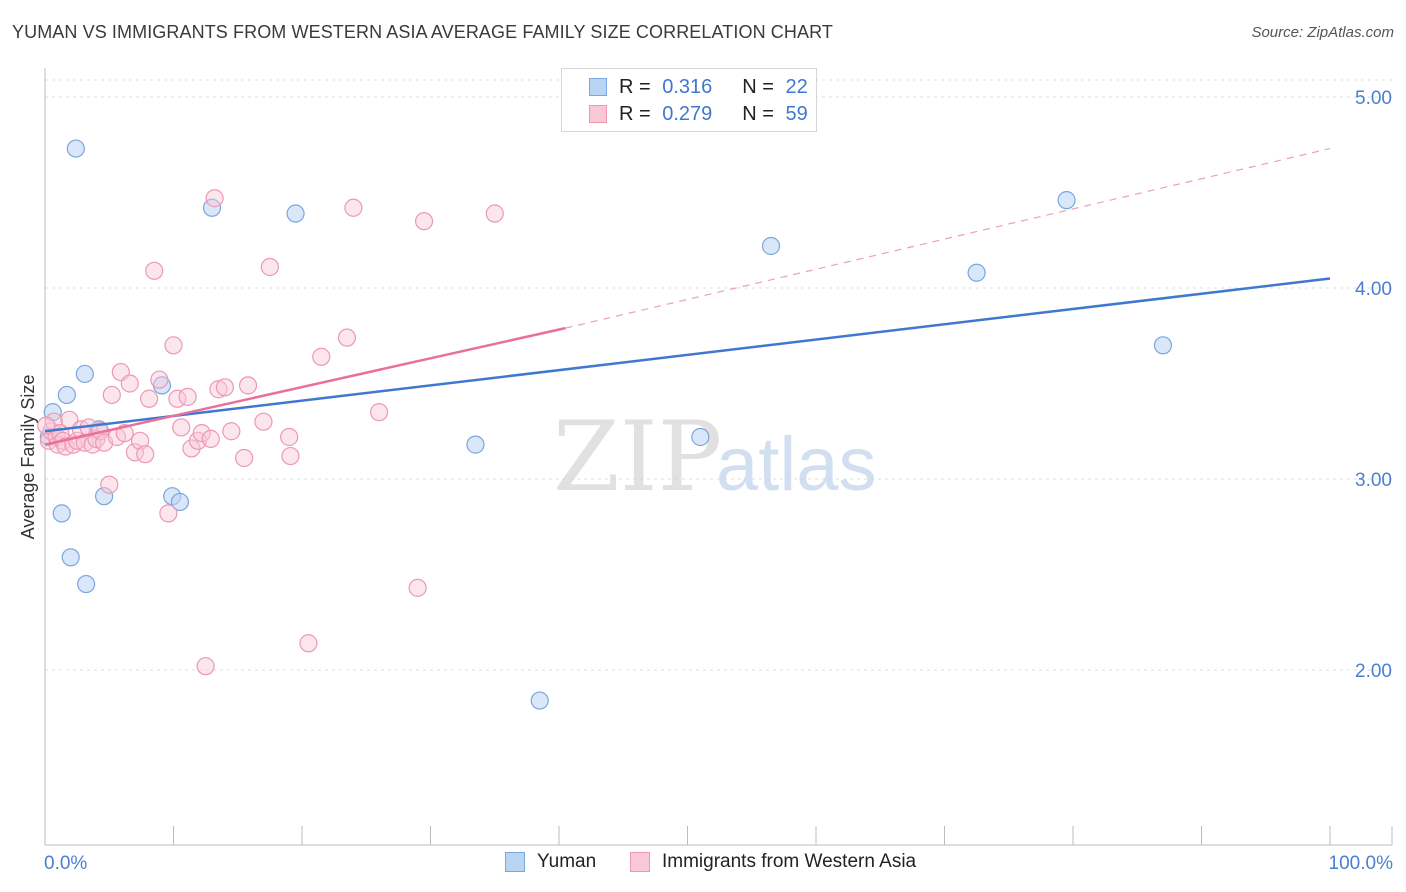 This screenshot has height=892, width=1406. What do you see at coordinates (789, 861) in the screenshot?
I see `bottom-legend-label-western-asia: Immigrants from Western Asia` at bounding box center [789, 861].